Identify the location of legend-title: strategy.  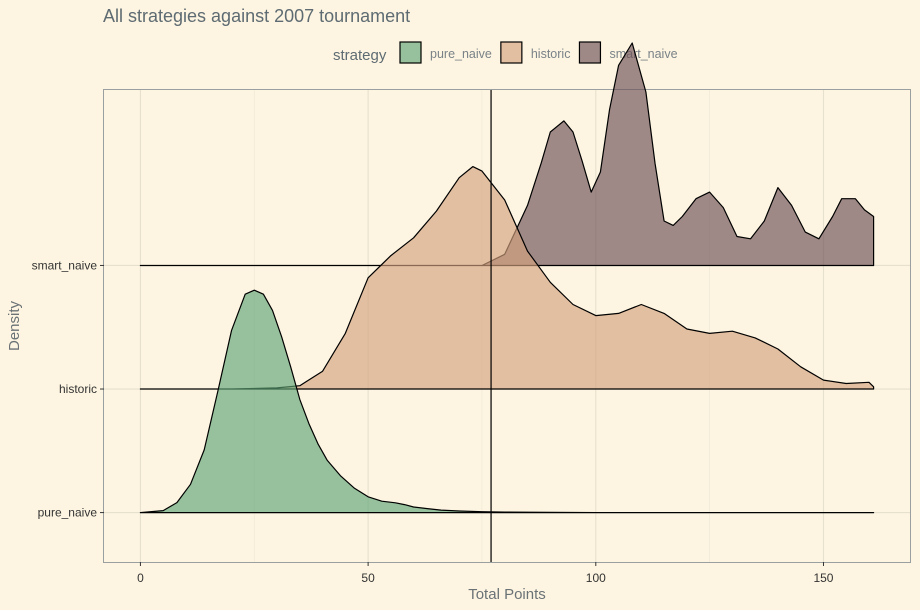
(360, 55).